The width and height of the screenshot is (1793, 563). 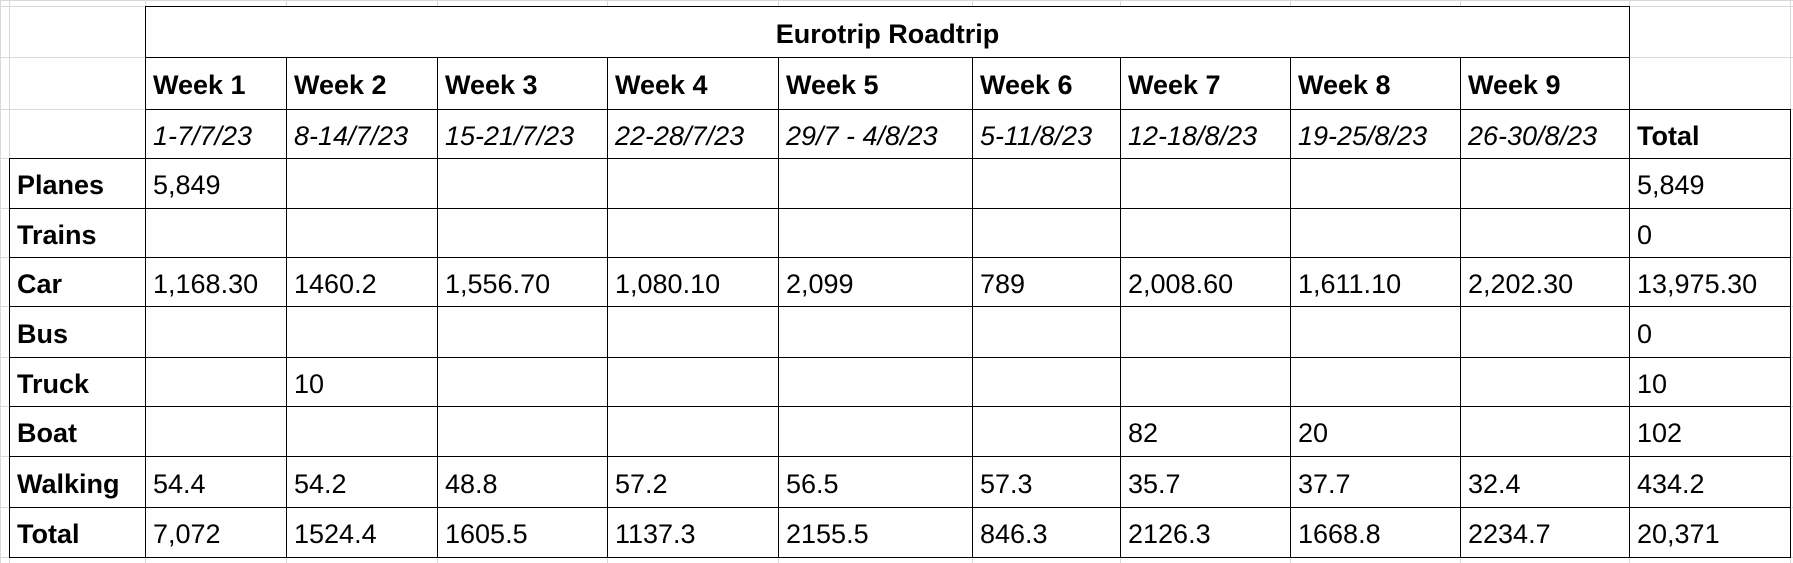 I want to click on value-cell: 57.2, so click(x=693, y=482).